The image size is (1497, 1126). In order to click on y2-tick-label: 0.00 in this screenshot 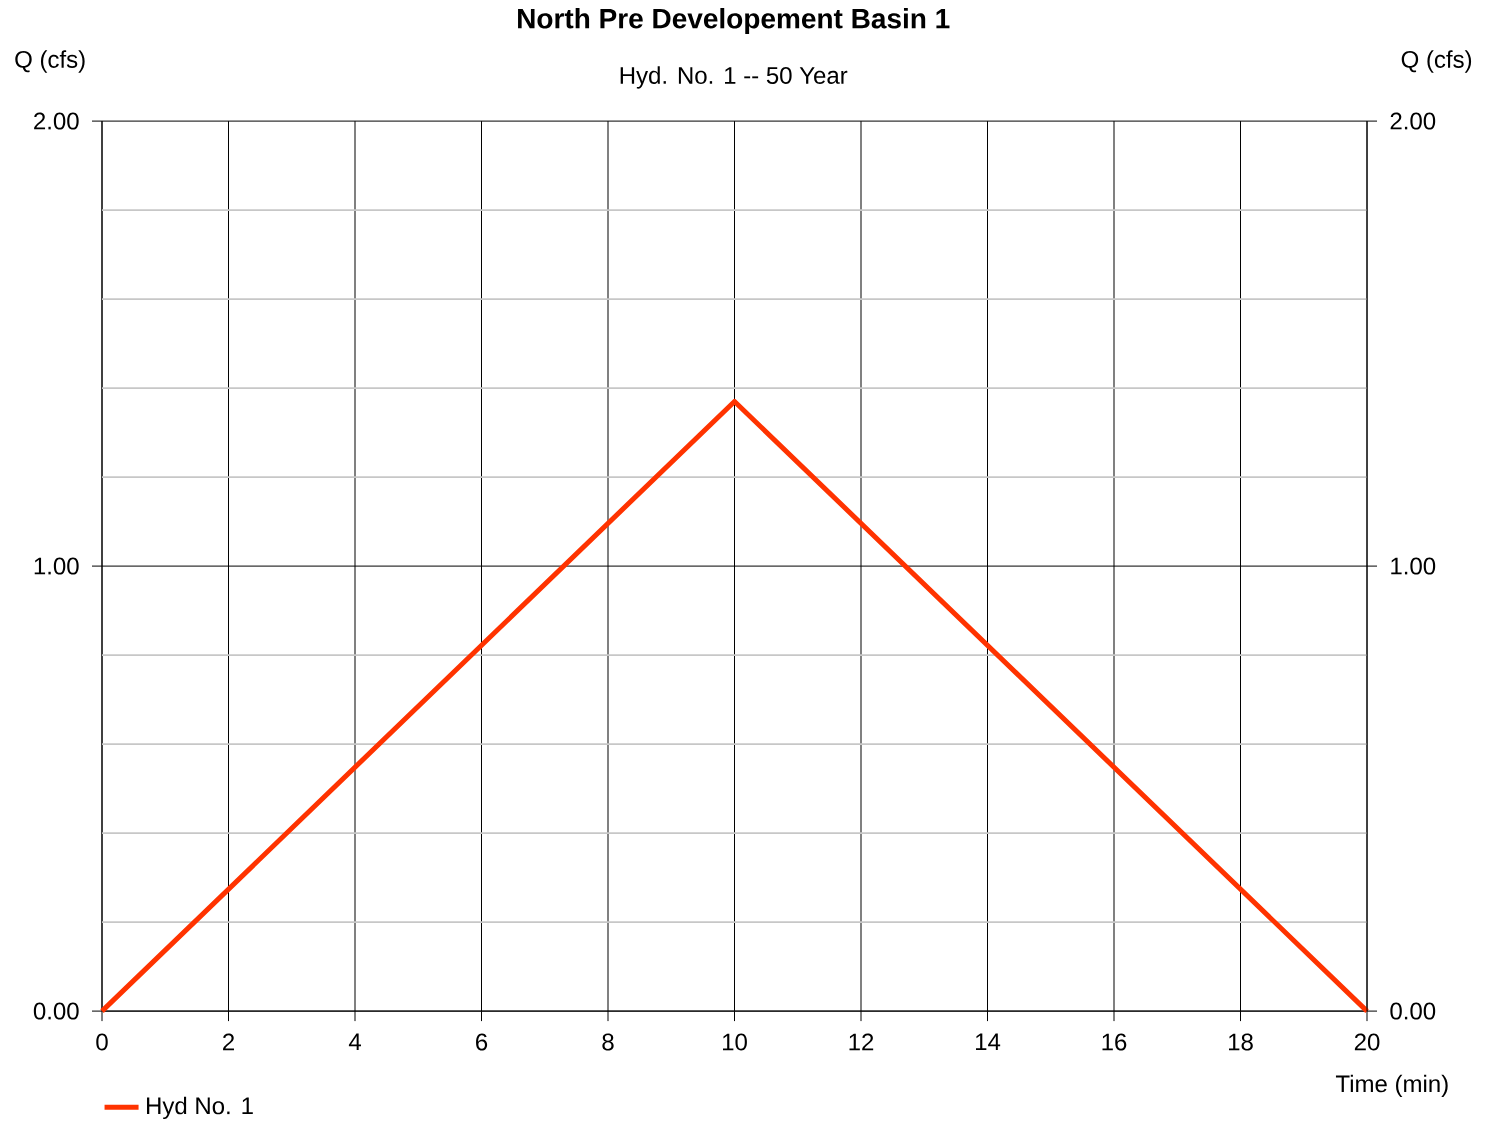, I will do `click(1413, 1011)`.